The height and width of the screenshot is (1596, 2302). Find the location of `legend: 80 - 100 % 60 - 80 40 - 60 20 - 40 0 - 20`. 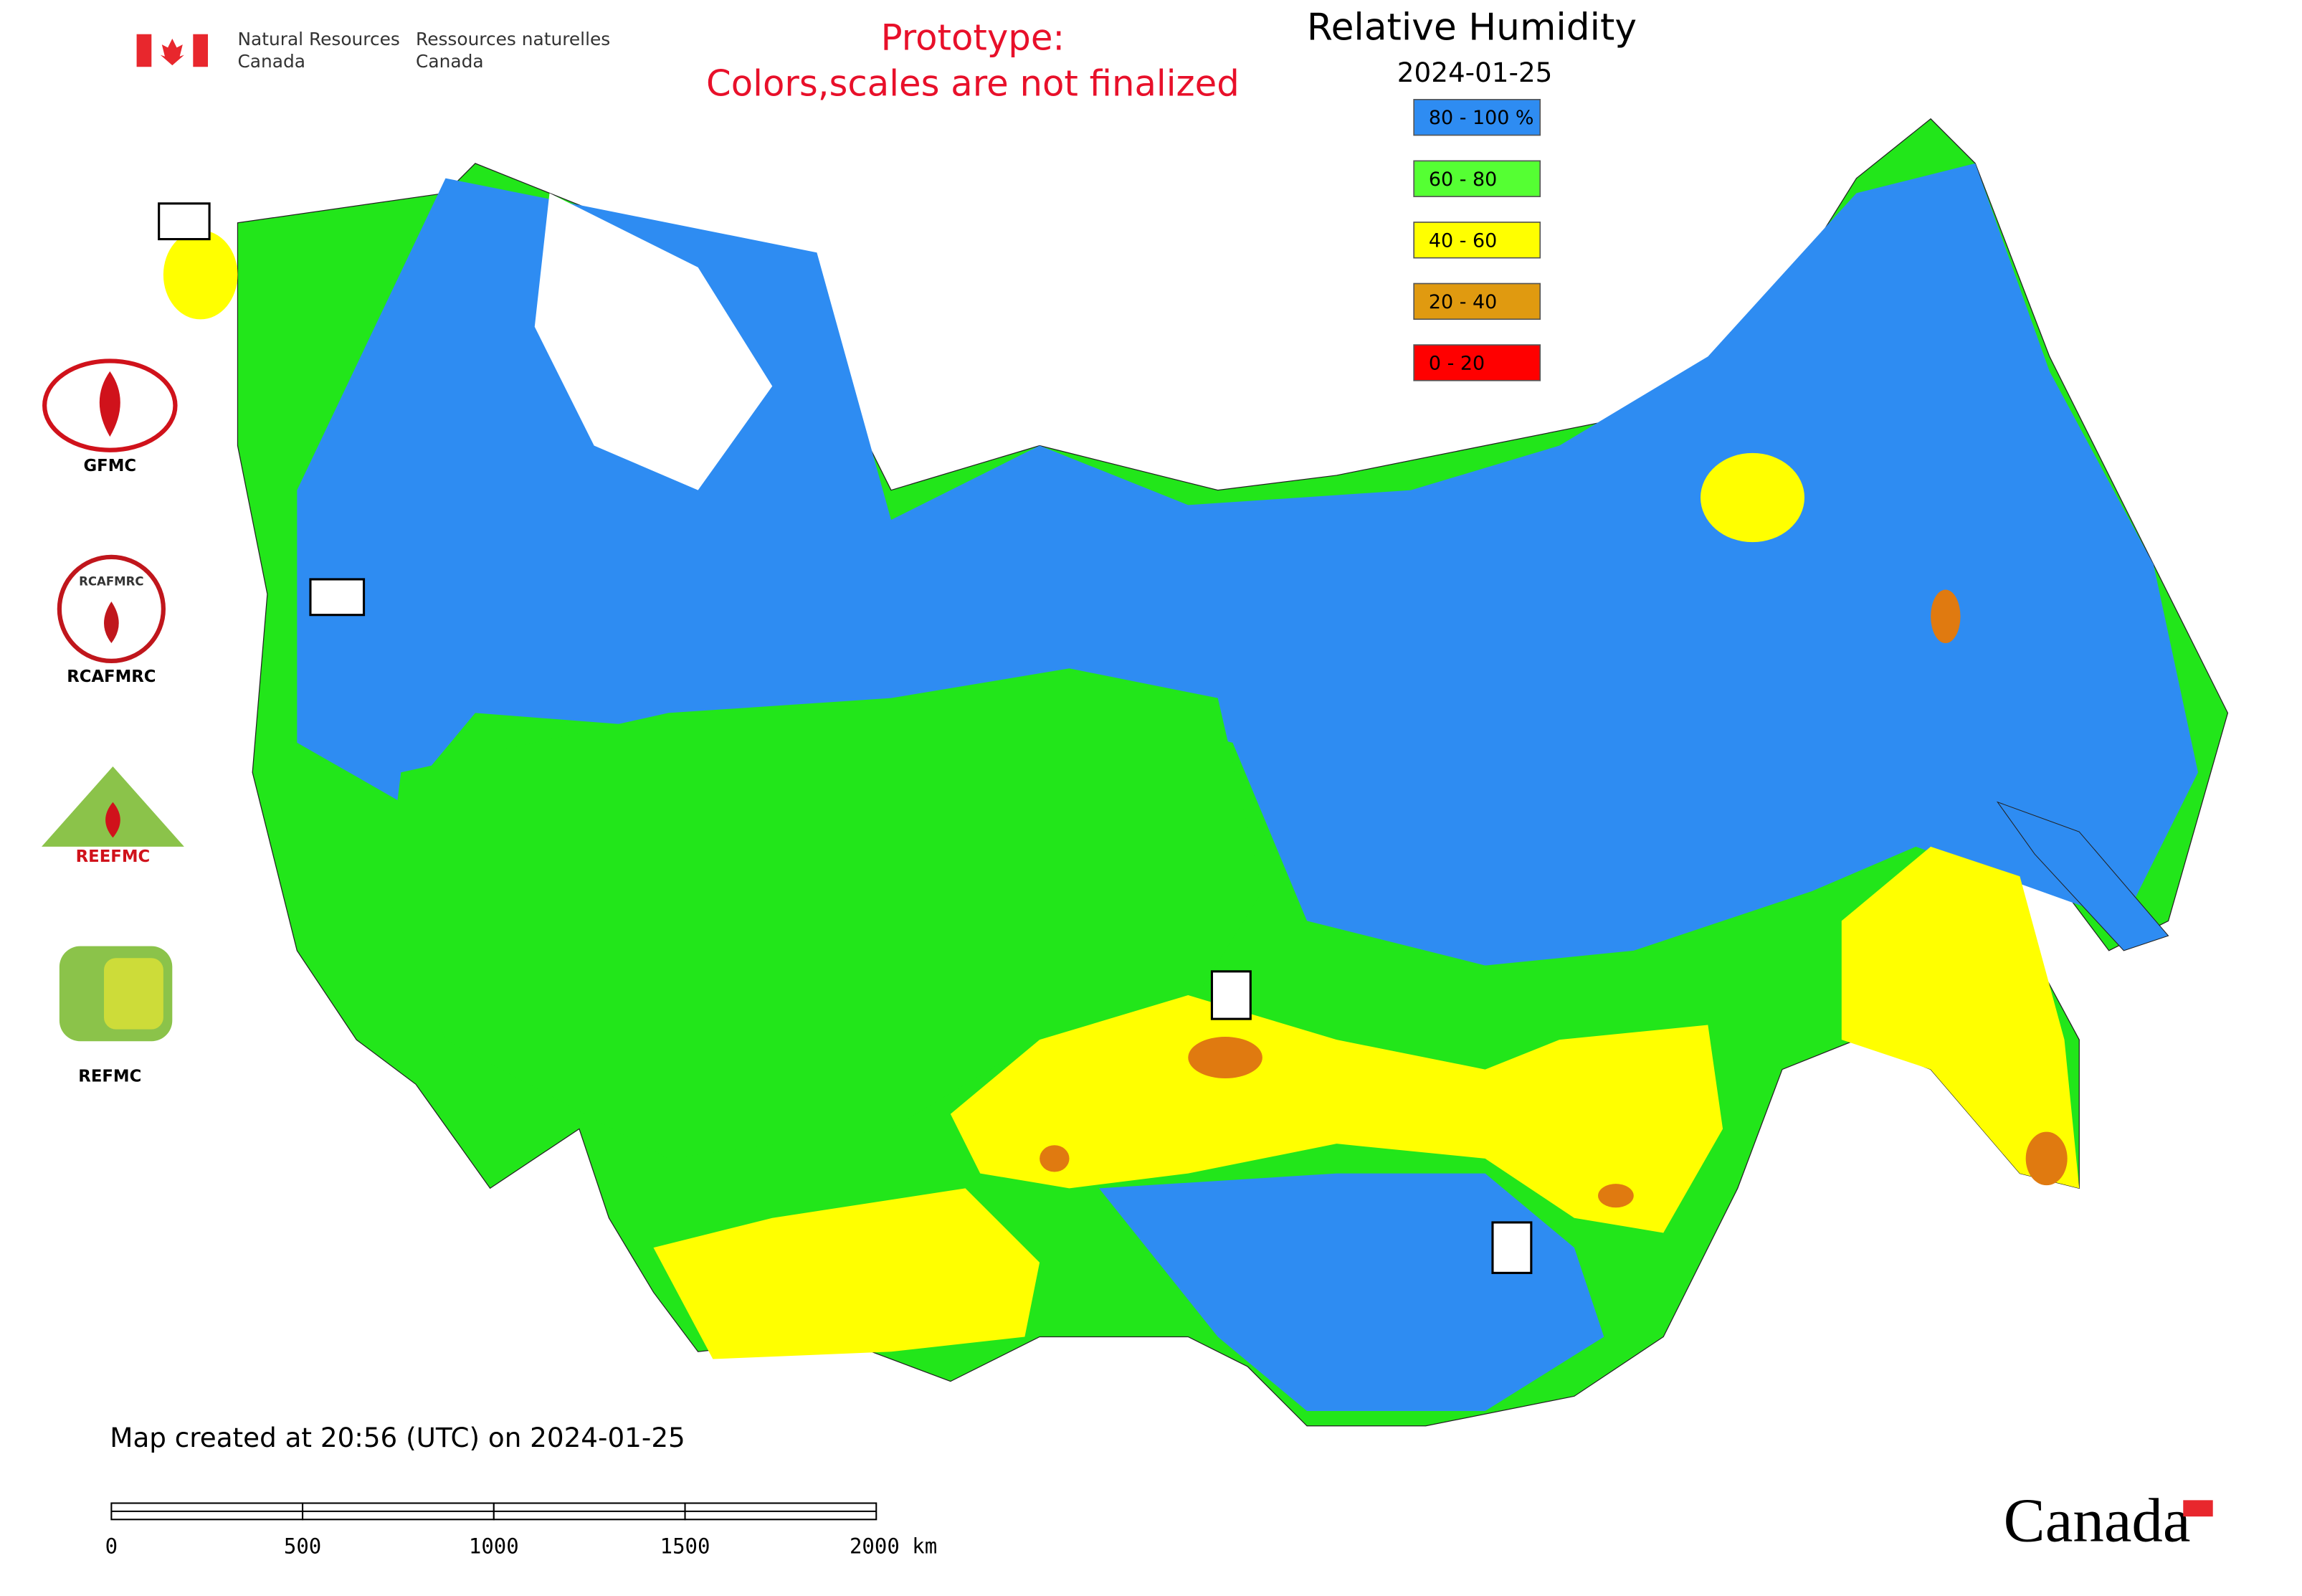

legend: 80 - 100 % 60 - 80 40 - 60 20 - 40 0 - 20 is located at coordinates (1477, 239).